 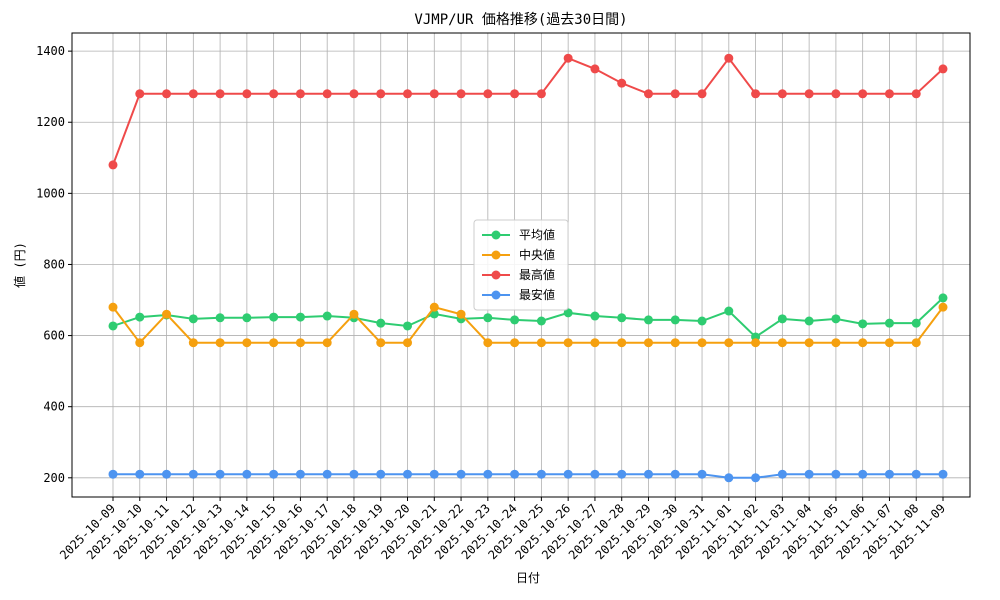 What do you see at coordinates (537, 274) in the screenshot?
I see `legend-label: 最高値` at bounding box center [537, 274].